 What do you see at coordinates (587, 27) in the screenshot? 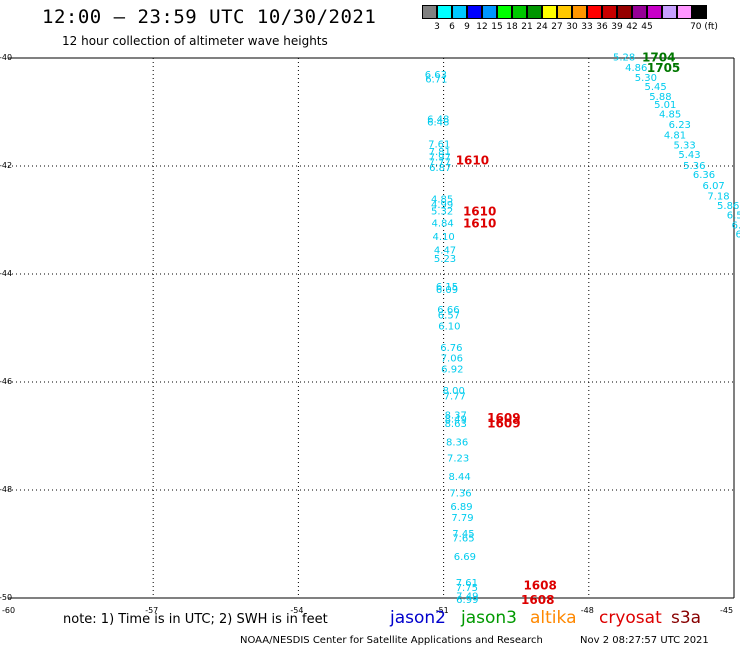
I see `colorbar-tick-label: 33` at bounding box center [587, 27].